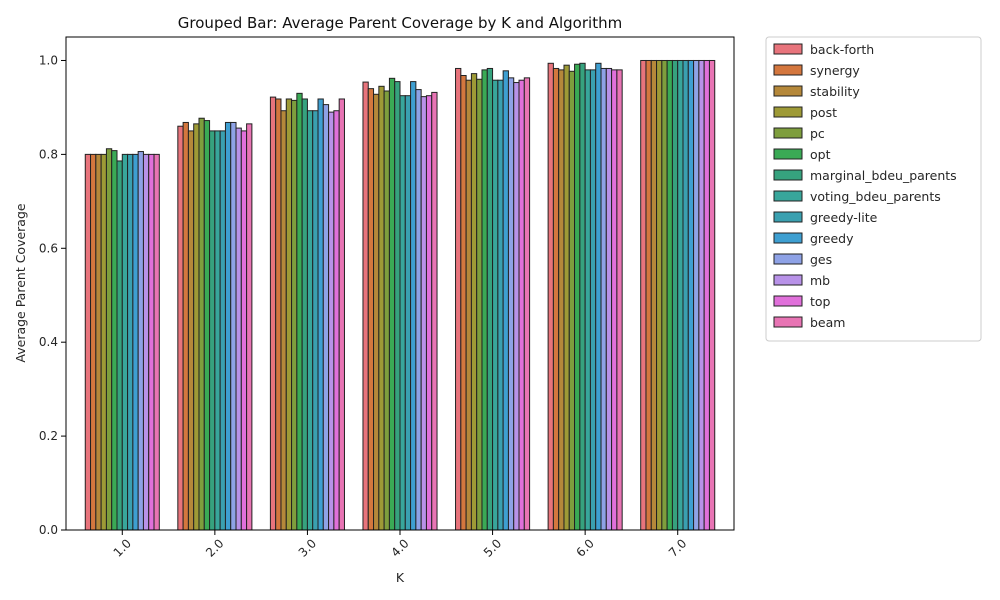 The height and width of the screenshot is (600, 1000). Describe the element at coordinates (381, 308) in the screenshot. I see `bar-post-k4.0` at that location.